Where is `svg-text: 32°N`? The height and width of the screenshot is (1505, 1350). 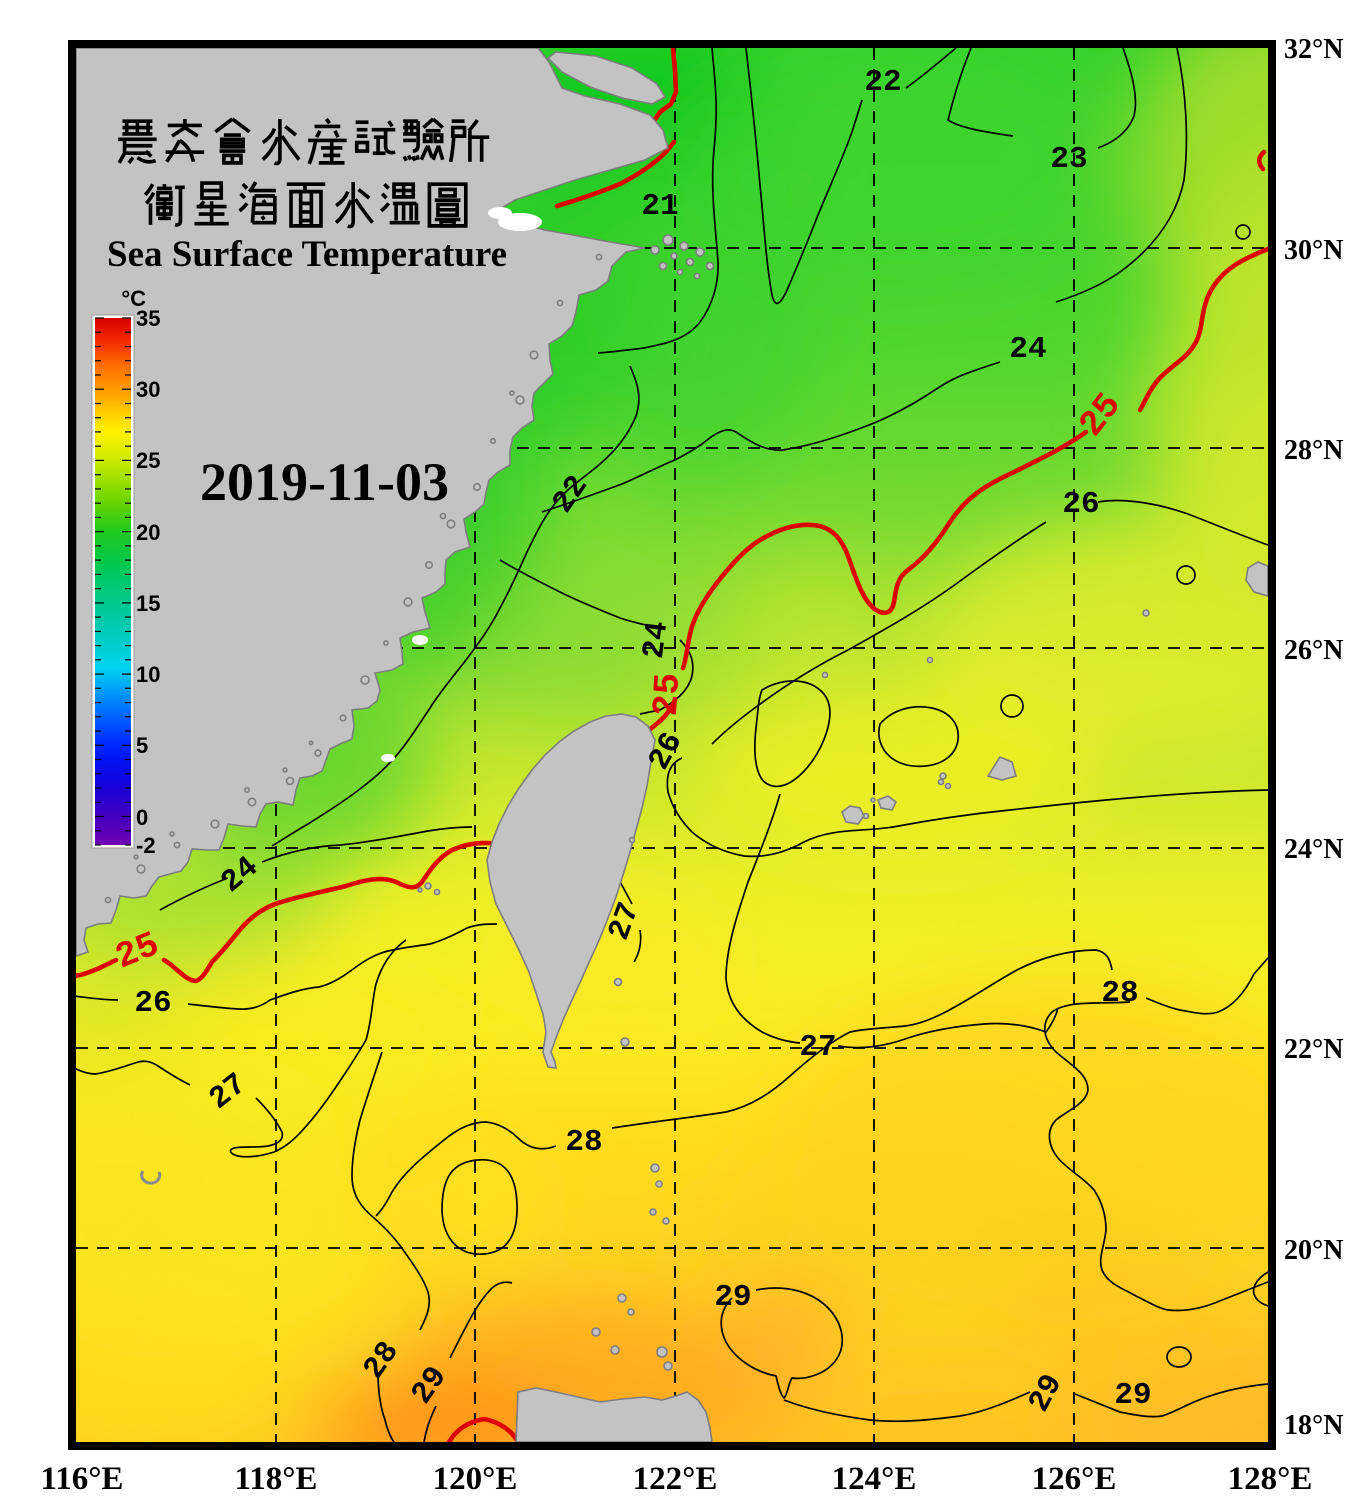
svg-text: 32°N is located at coordinates (1313, 49).